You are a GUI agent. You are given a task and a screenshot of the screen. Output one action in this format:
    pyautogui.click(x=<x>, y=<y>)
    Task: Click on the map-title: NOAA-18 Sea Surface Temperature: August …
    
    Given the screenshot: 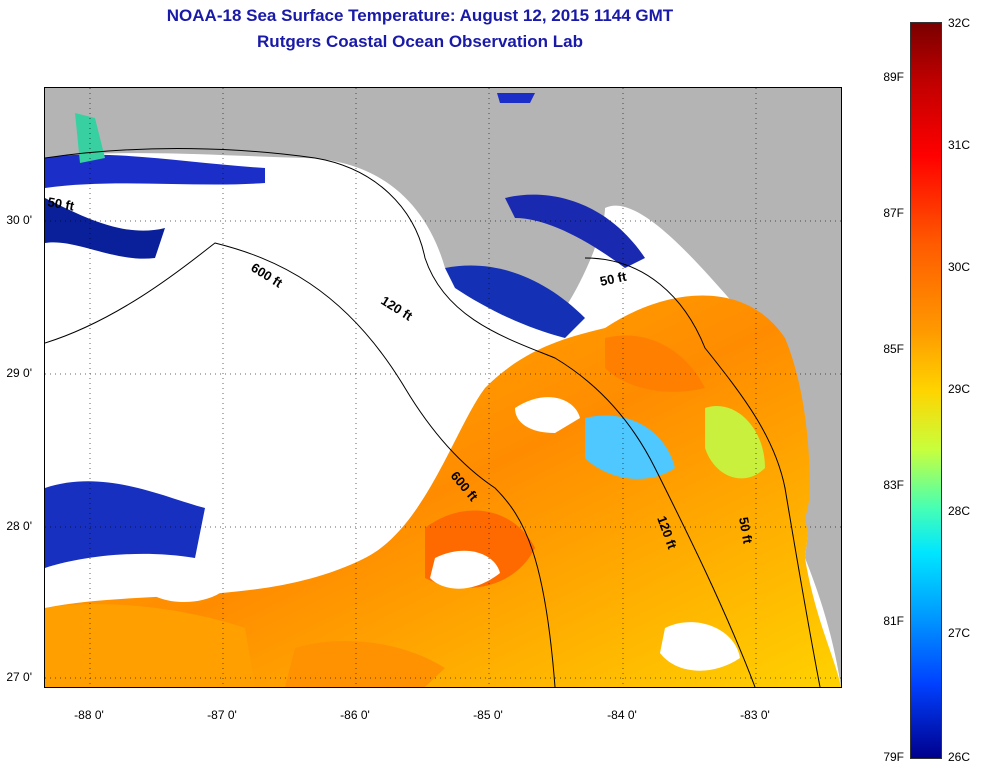 What is the action you would take?
    pyautogui.click(x=420, y=15)
    